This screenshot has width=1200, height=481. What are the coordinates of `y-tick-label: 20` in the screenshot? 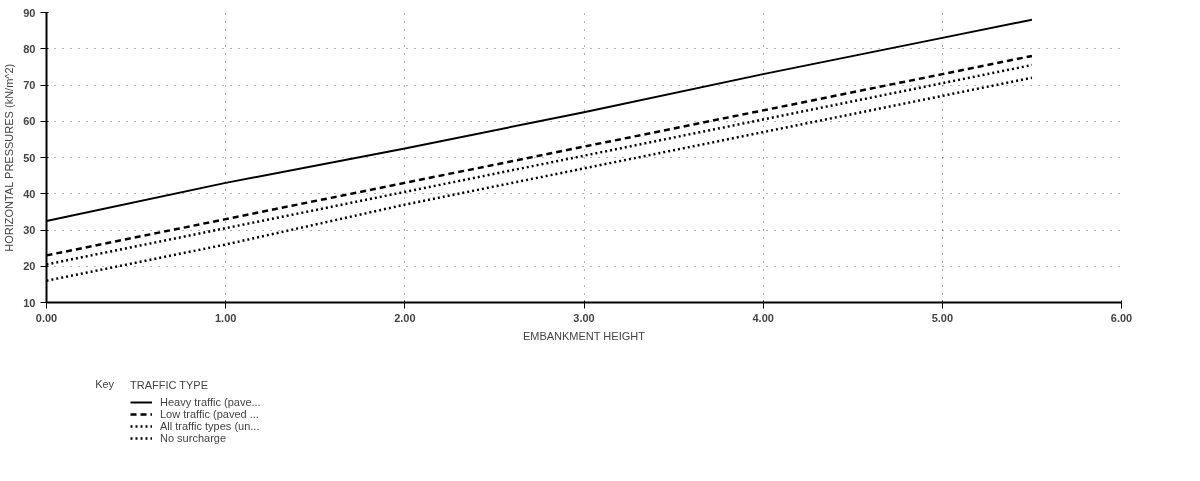 It's located at (29, 266).